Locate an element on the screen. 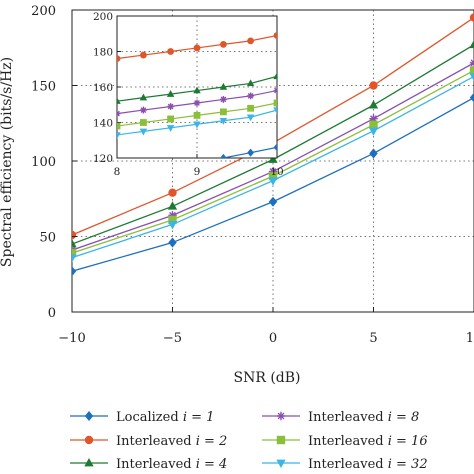 The image size is (474, 474). y-tick-label: 0 is located at coordinates (52, 313).